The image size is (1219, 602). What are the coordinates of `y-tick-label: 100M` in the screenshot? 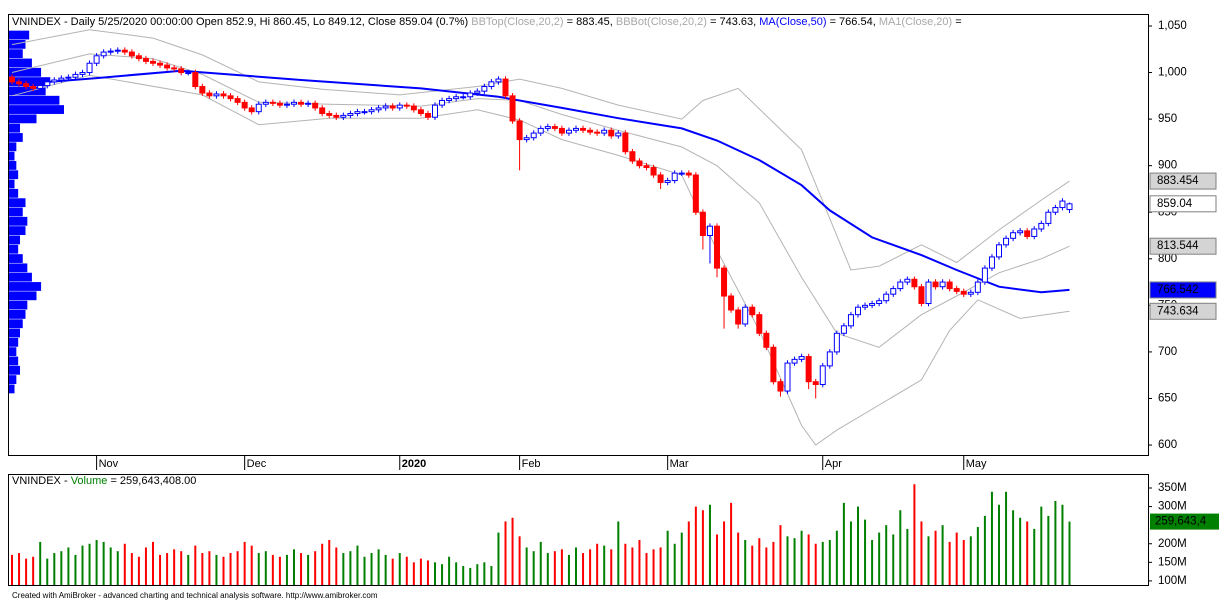 It's located at (1172, 581).